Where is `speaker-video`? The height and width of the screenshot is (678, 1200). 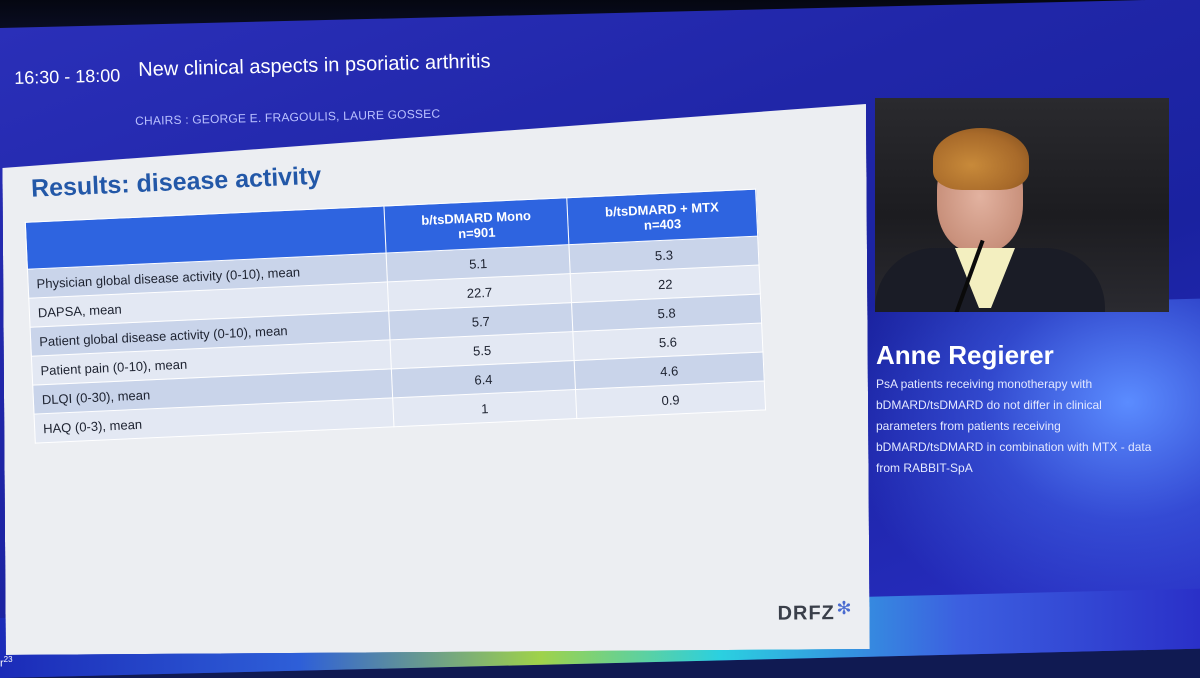
speaker-video is located at coordinates (1022, 205).